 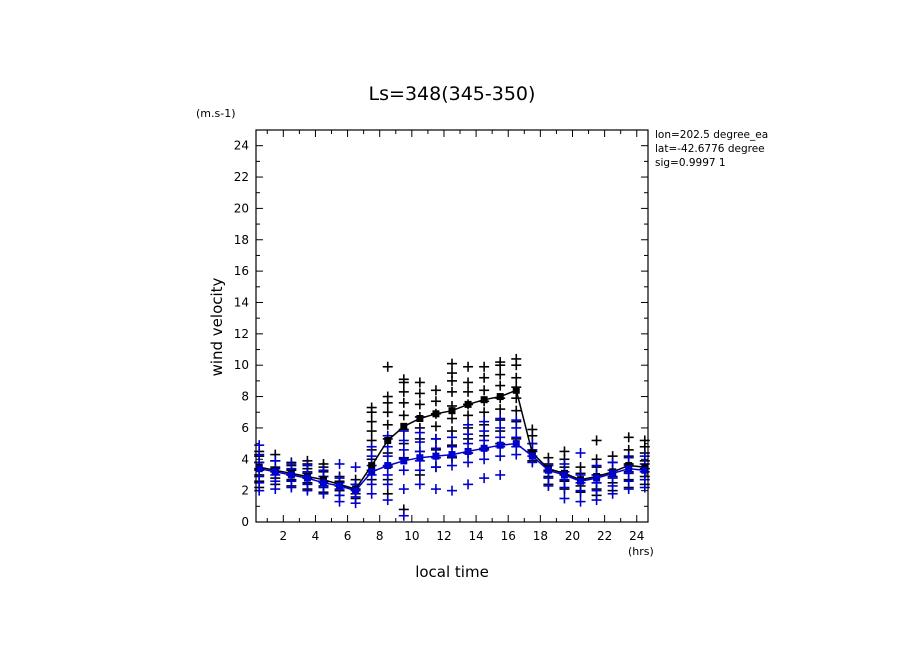 What do you see at coordinates (245, 428) in the screenshot?
I see `y-tick-label: 6` at bounding box center [245, 428].